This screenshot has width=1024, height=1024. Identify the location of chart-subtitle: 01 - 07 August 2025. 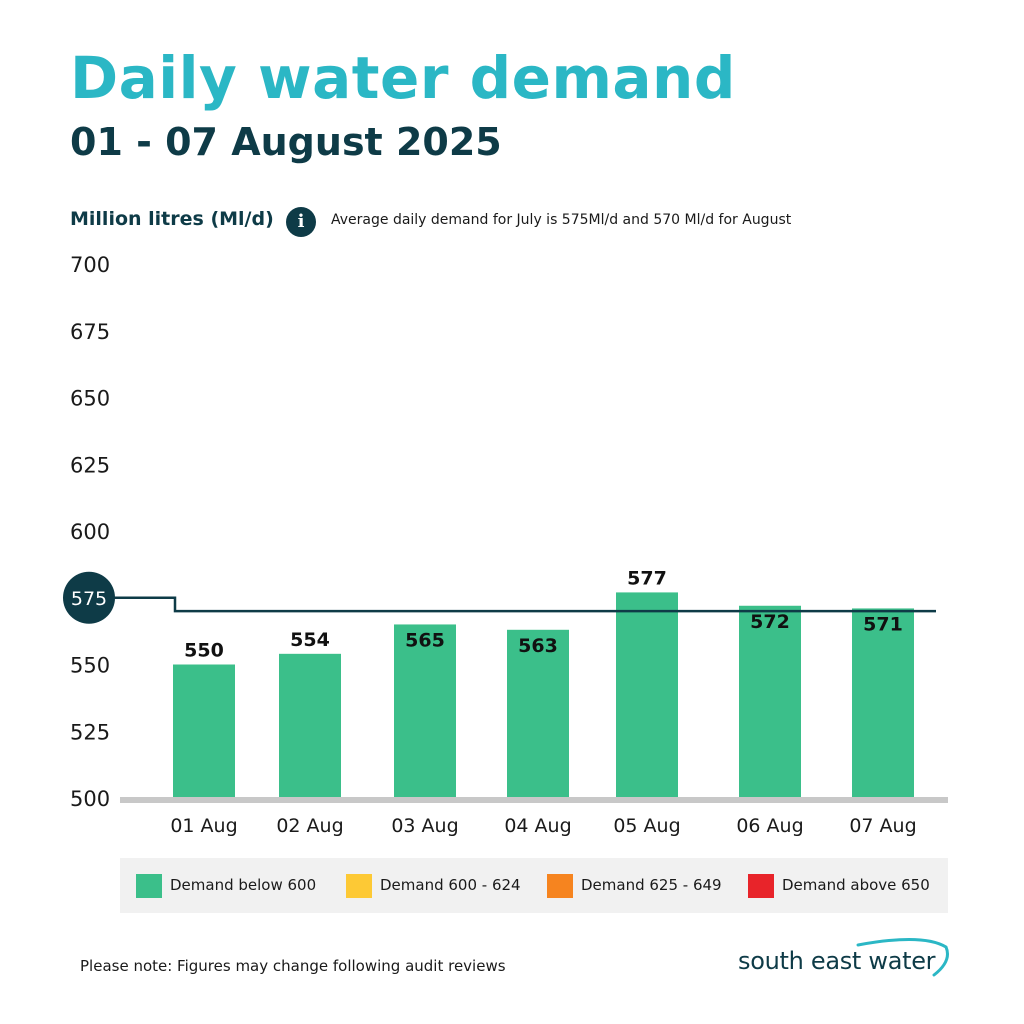
(286, 142).